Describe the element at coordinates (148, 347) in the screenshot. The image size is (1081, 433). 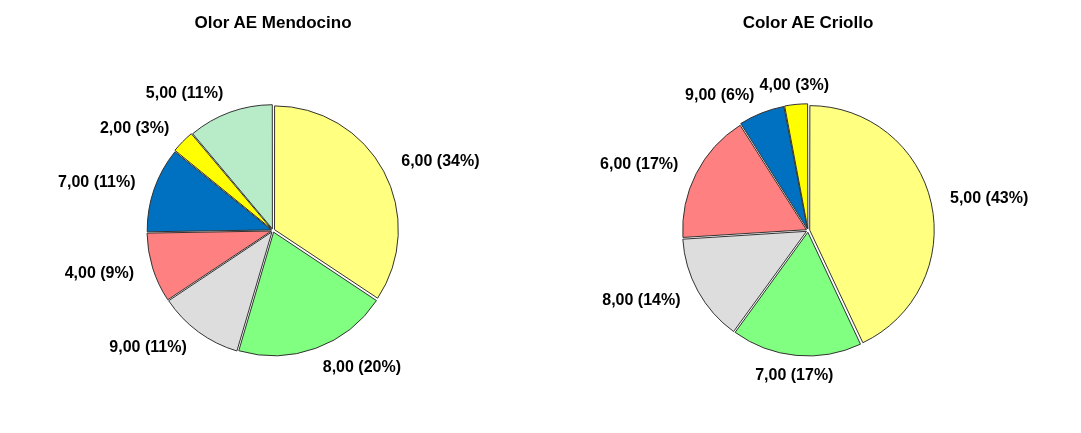
I see `slice-label: 9,00 (11%)` at that location.